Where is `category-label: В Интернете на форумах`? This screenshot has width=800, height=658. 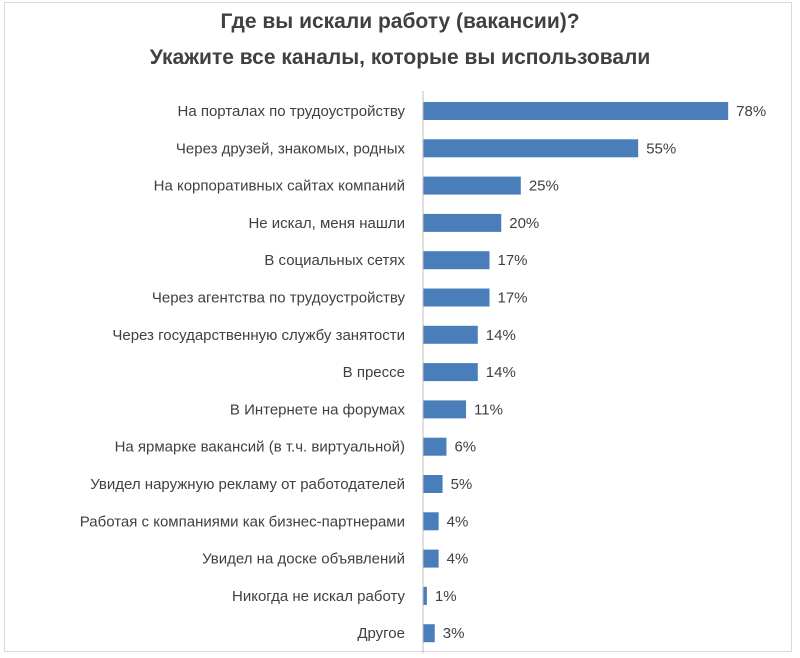
category-label: В Интернете на форумах is located at coordinates (318, 409).